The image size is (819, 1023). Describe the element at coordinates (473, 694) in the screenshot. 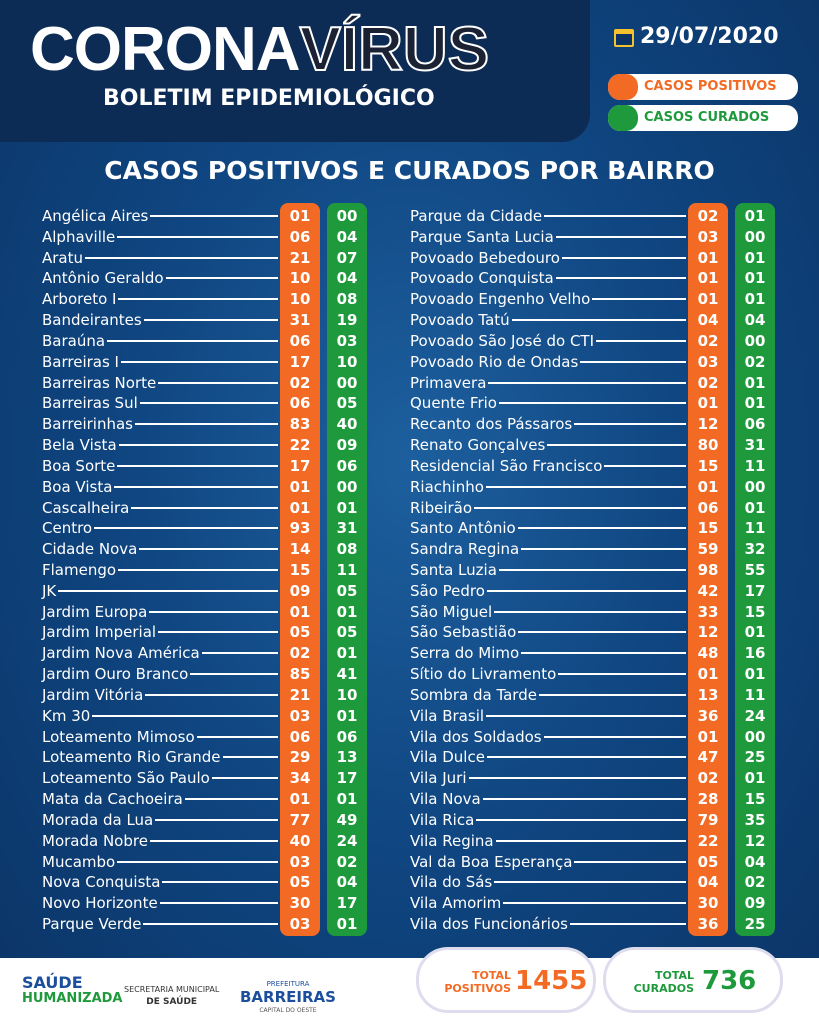

I see `neighborhood: Sombra da Tarde` at that location.